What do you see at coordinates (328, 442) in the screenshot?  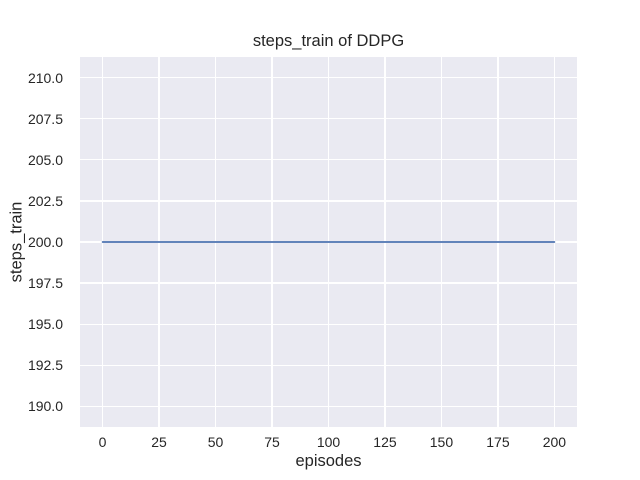 I see `x-tick-100: 100` at bounding box center [328, 442].